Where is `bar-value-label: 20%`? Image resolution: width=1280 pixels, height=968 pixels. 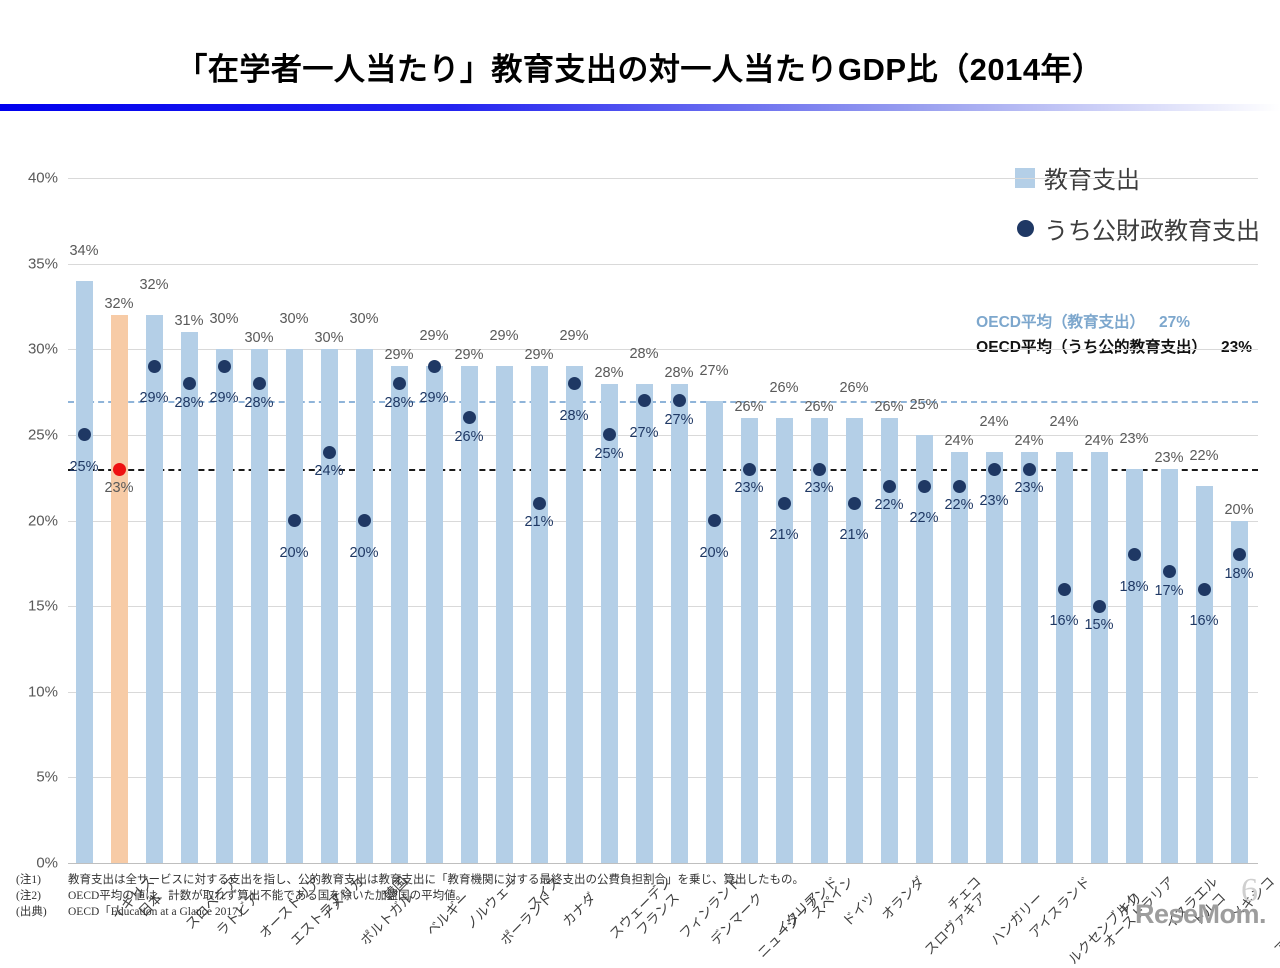
bar-value-label: 20% is located at coordinates (1239, 509).